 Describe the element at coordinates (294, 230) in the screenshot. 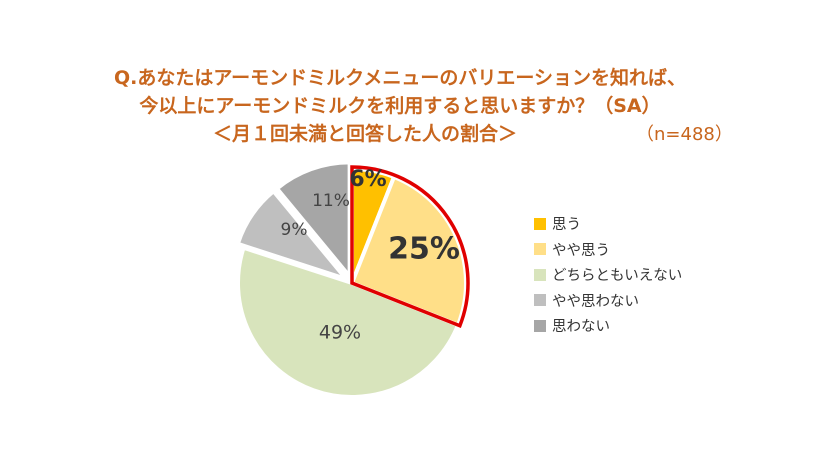

I see `slice-label: 9%` at that location.